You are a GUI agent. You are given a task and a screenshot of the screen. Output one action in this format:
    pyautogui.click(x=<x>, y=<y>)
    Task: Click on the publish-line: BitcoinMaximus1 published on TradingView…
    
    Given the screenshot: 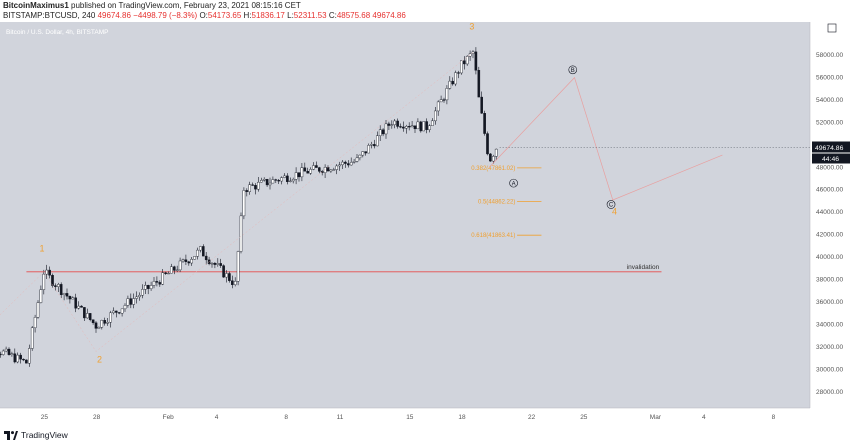 What is the action you would take?
    pyautogui.click(x=152, y=5)
    